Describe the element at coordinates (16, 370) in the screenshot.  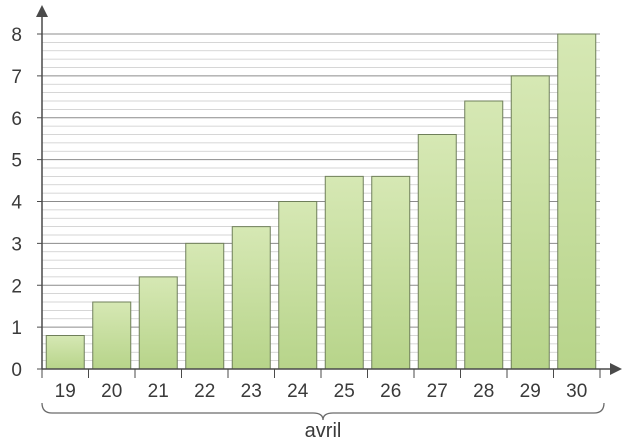
I see `y-tick-label: 0` at that location.